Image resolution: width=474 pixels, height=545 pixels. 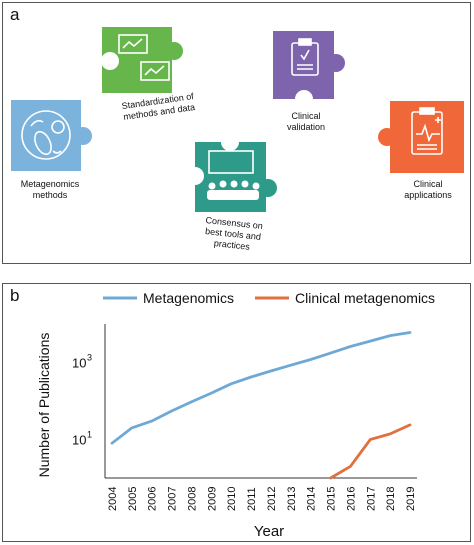 I want to click on x-tick-label: 2009, so click(x=212, y=499).